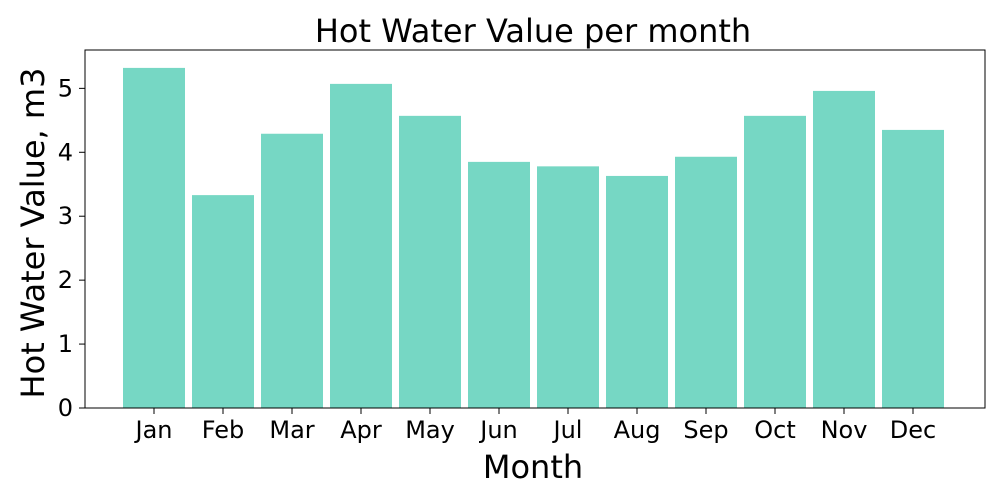  What do you see at coordinates (65, 216) in the screenshot?
I see `y-tick-label-3: 3` at bounding box center [65, 216].